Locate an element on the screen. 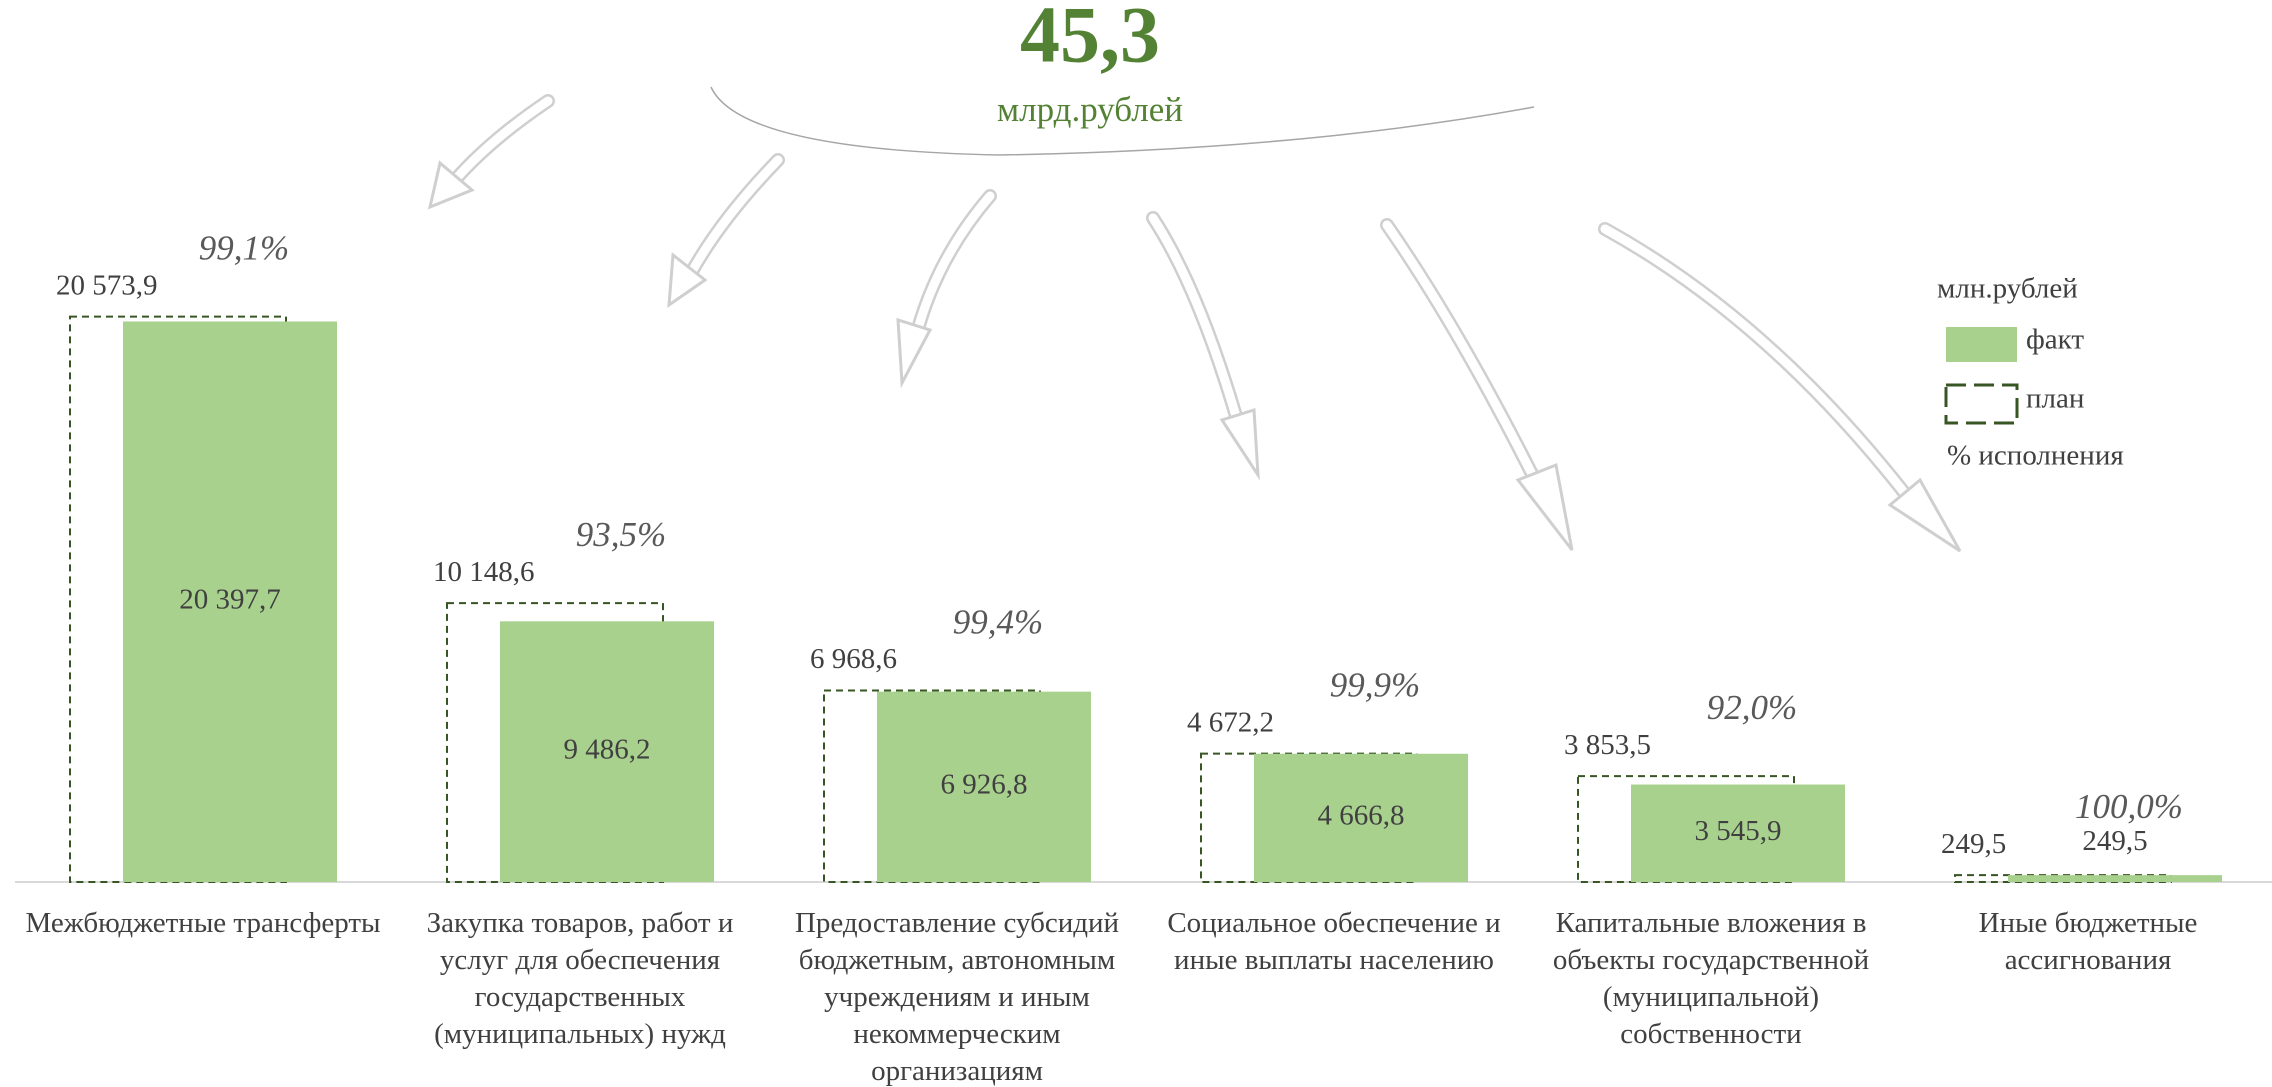  legend-fact-swatch is located at coordinates (1981, 344).